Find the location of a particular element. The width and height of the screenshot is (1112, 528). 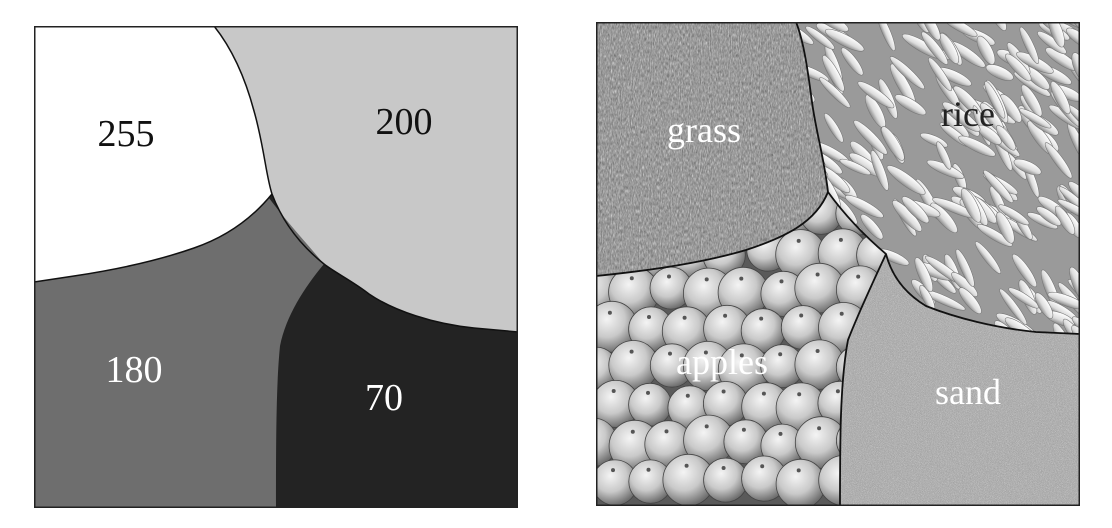

label-grass: grass is located at coordinates (704, 130).